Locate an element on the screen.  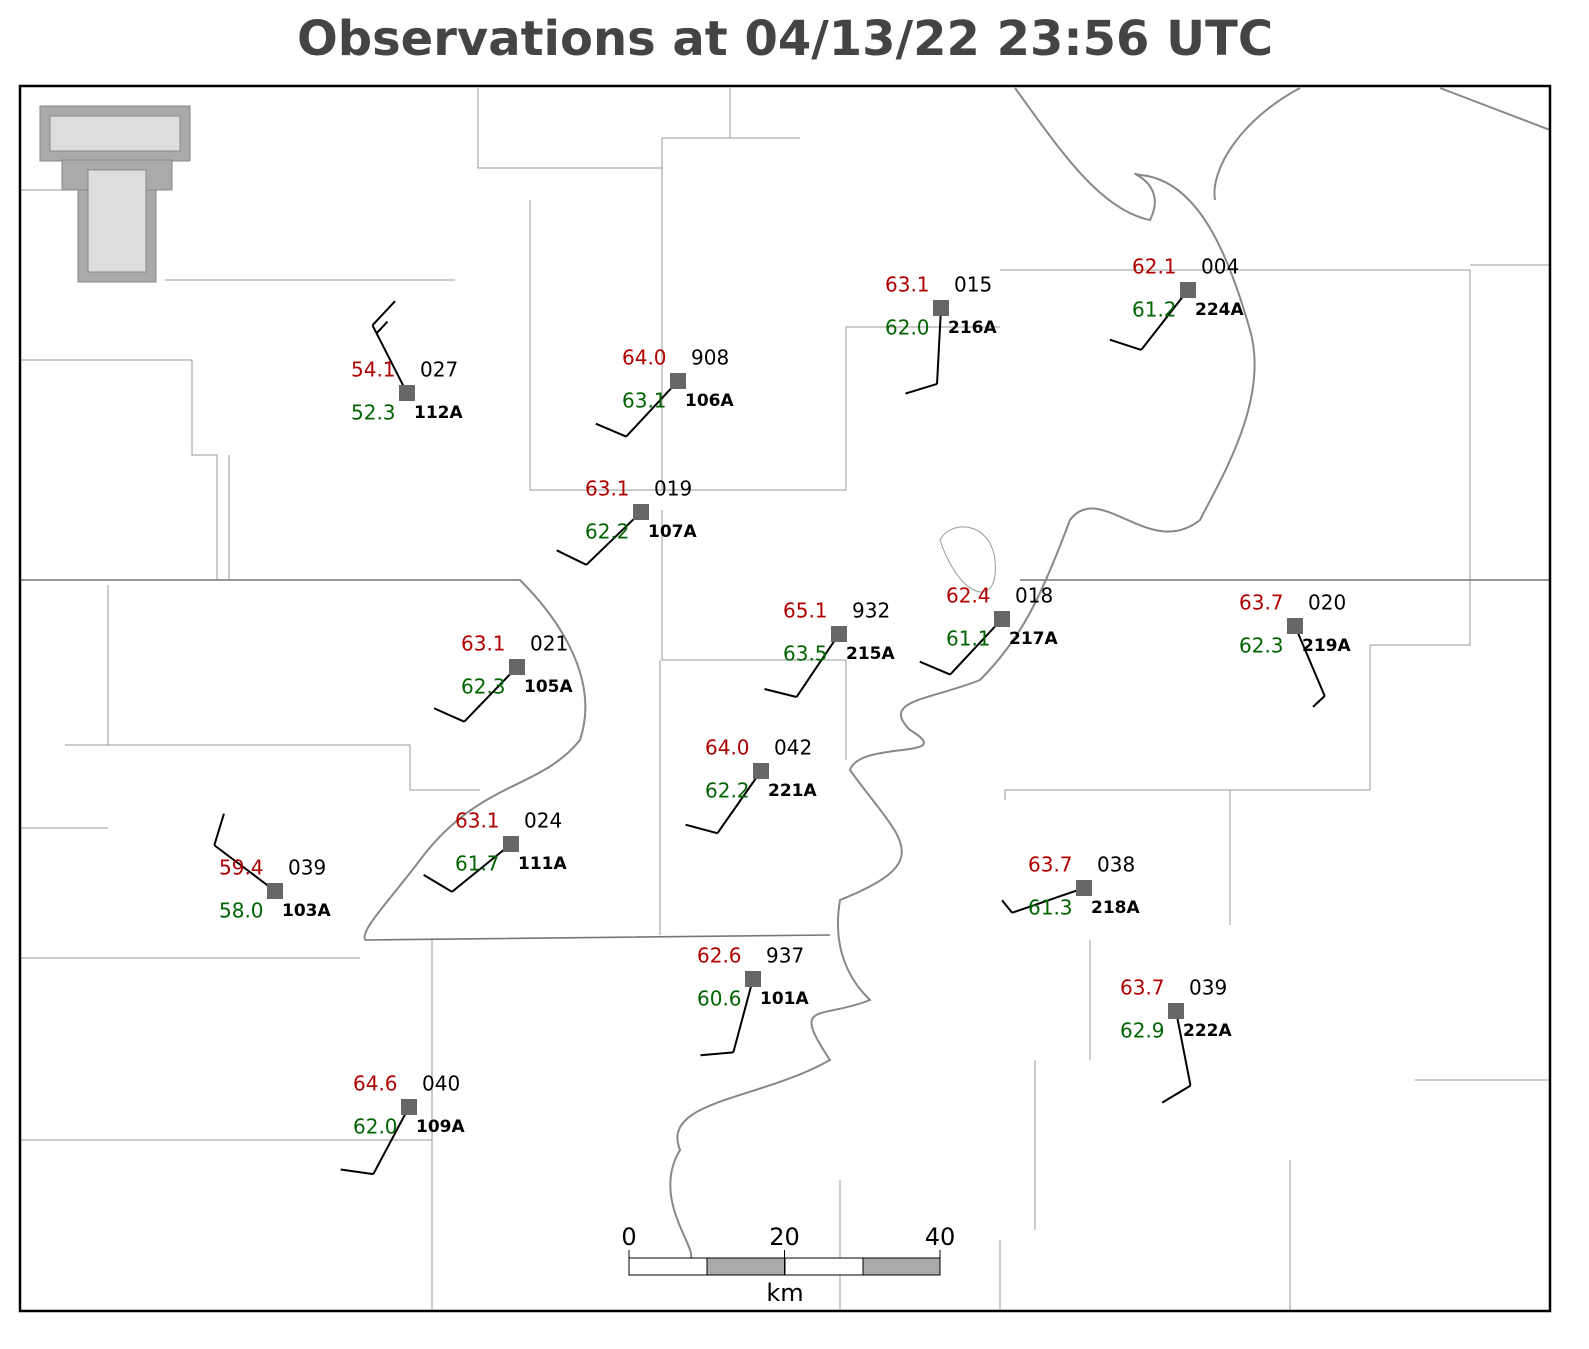
logo is located at coordinates (115, 194).